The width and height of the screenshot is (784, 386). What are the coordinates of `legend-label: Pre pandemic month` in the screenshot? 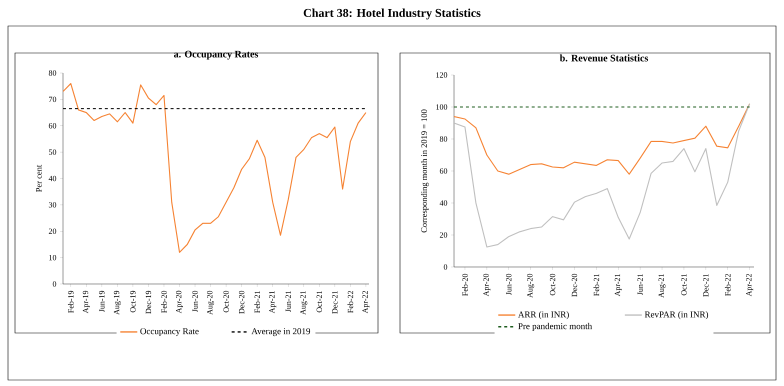 It's located at (555, 327).